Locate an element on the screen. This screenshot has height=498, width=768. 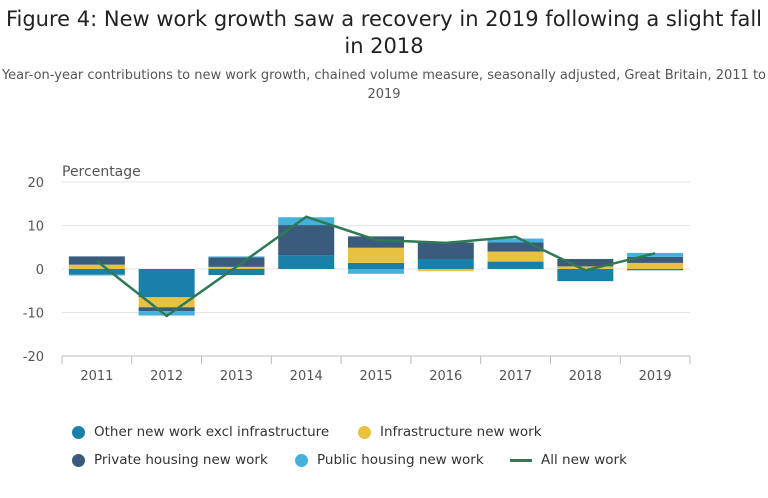
bar-private-housing-new-work-2011 is located at coordinates (96, 260).